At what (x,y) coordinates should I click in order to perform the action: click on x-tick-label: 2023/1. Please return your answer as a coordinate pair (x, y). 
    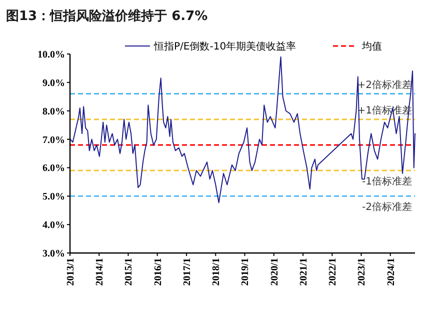
    Looking at the image, I should click on (362, 272).